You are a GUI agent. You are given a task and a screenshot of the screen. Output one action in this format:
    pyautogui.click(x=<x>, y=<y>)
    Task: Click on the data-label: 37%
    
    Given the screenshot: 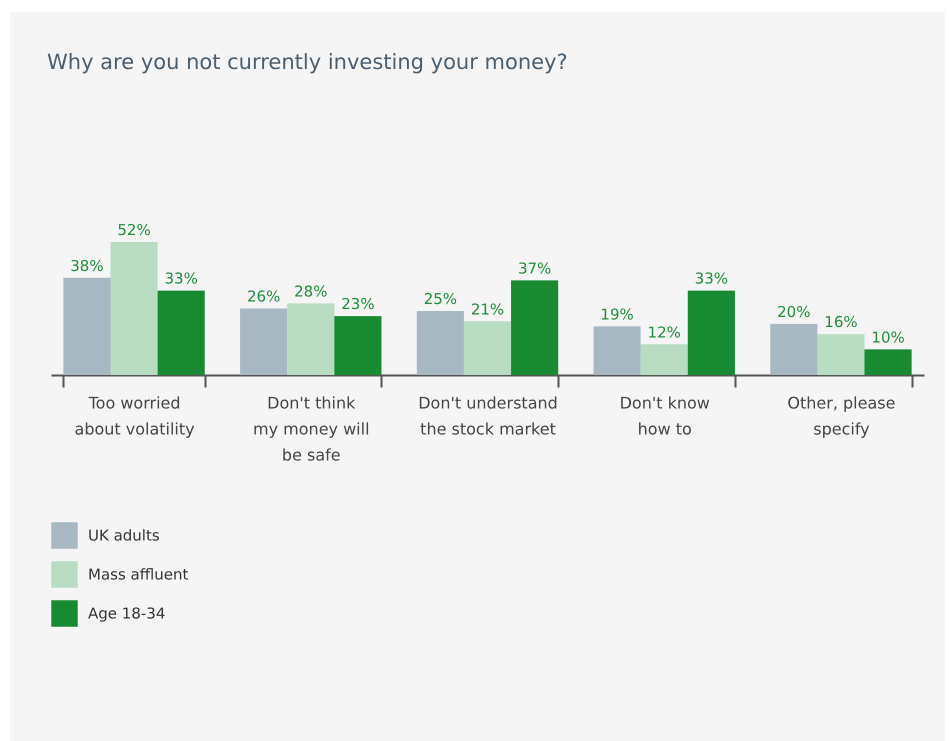 What is the action you would take?
    pyautogui.click(x=535, y=268)
    